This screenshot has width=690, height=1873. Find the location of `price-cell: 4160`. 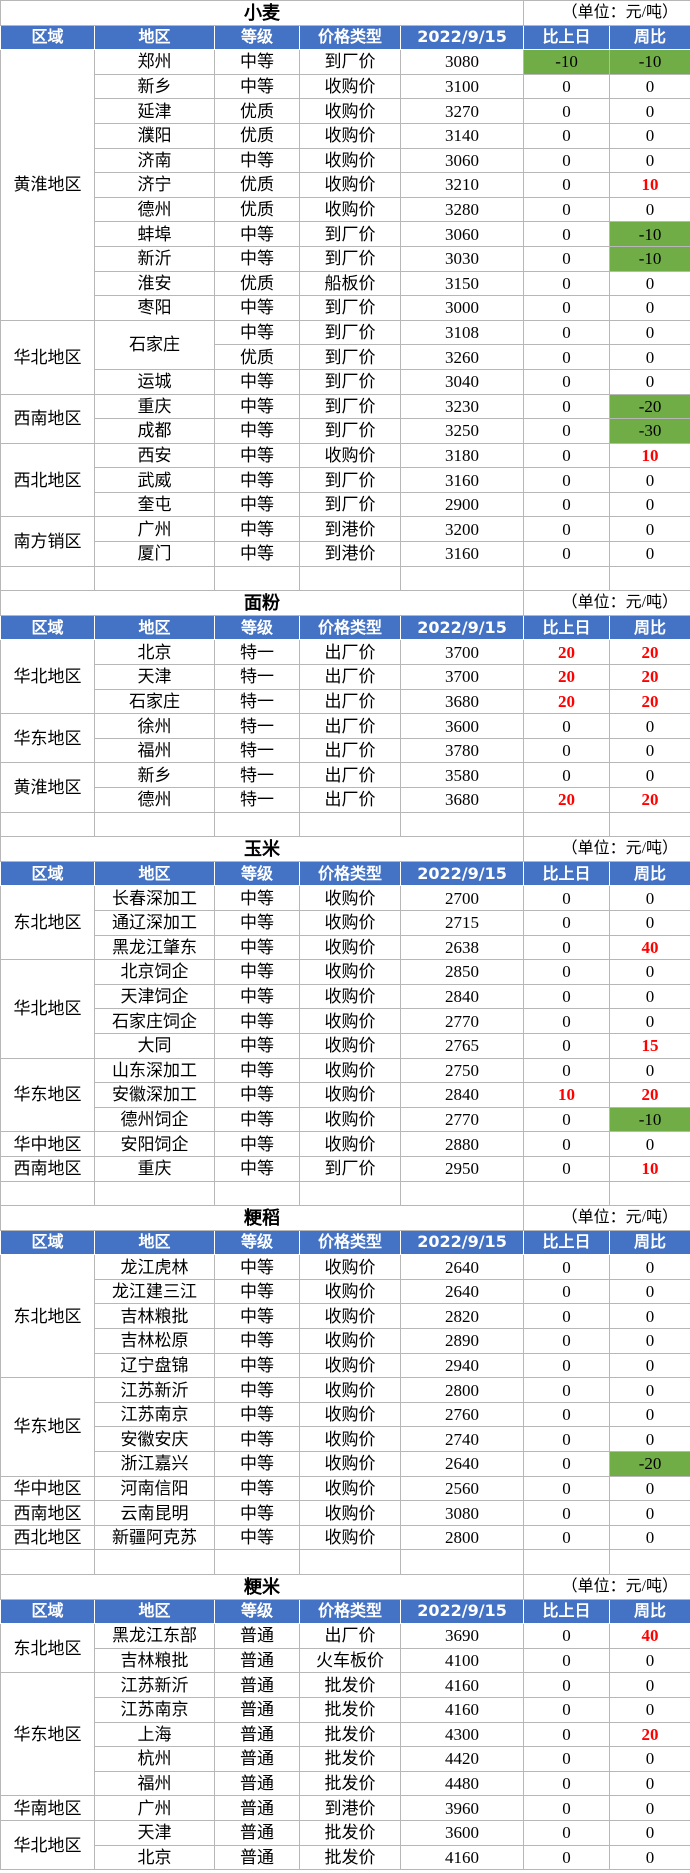

price-cell: 4160 is located at coordinates (462, 1709).